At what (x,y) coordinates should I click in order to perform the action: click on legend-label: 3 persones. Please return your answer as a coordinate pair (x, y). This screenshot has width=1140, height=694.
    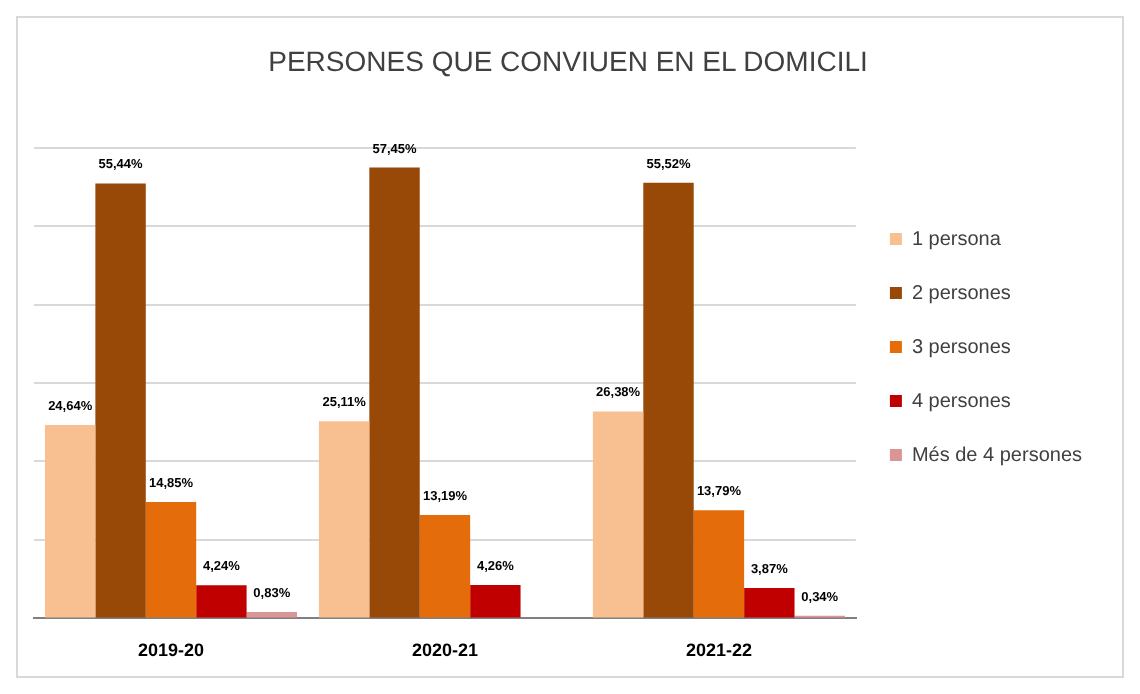
    Looking at the image, I should click on (961, 347).